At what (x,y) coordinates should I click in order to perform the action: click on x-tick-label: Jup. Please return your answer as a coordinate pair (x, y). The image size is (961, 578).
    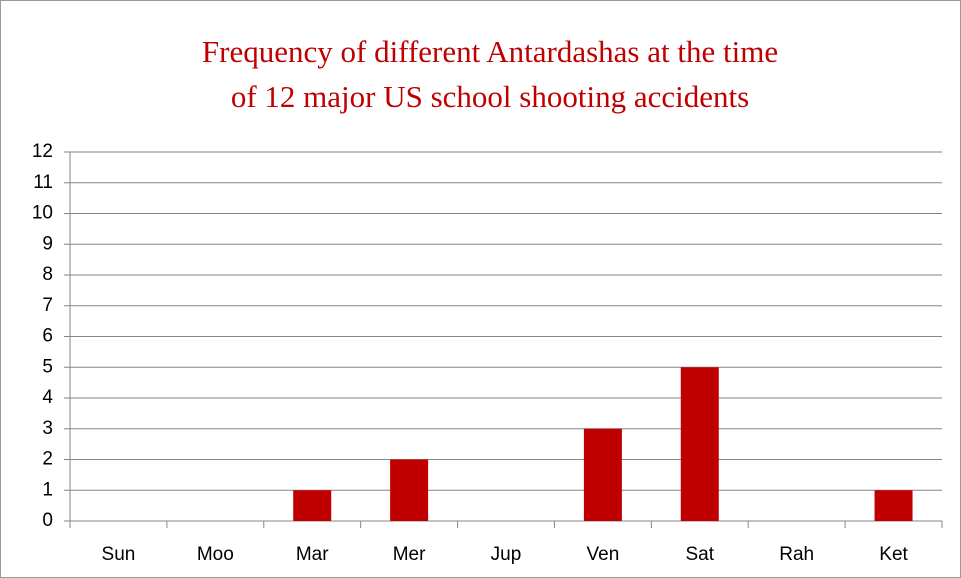
    Looking at the image, I should click on (506, 554).